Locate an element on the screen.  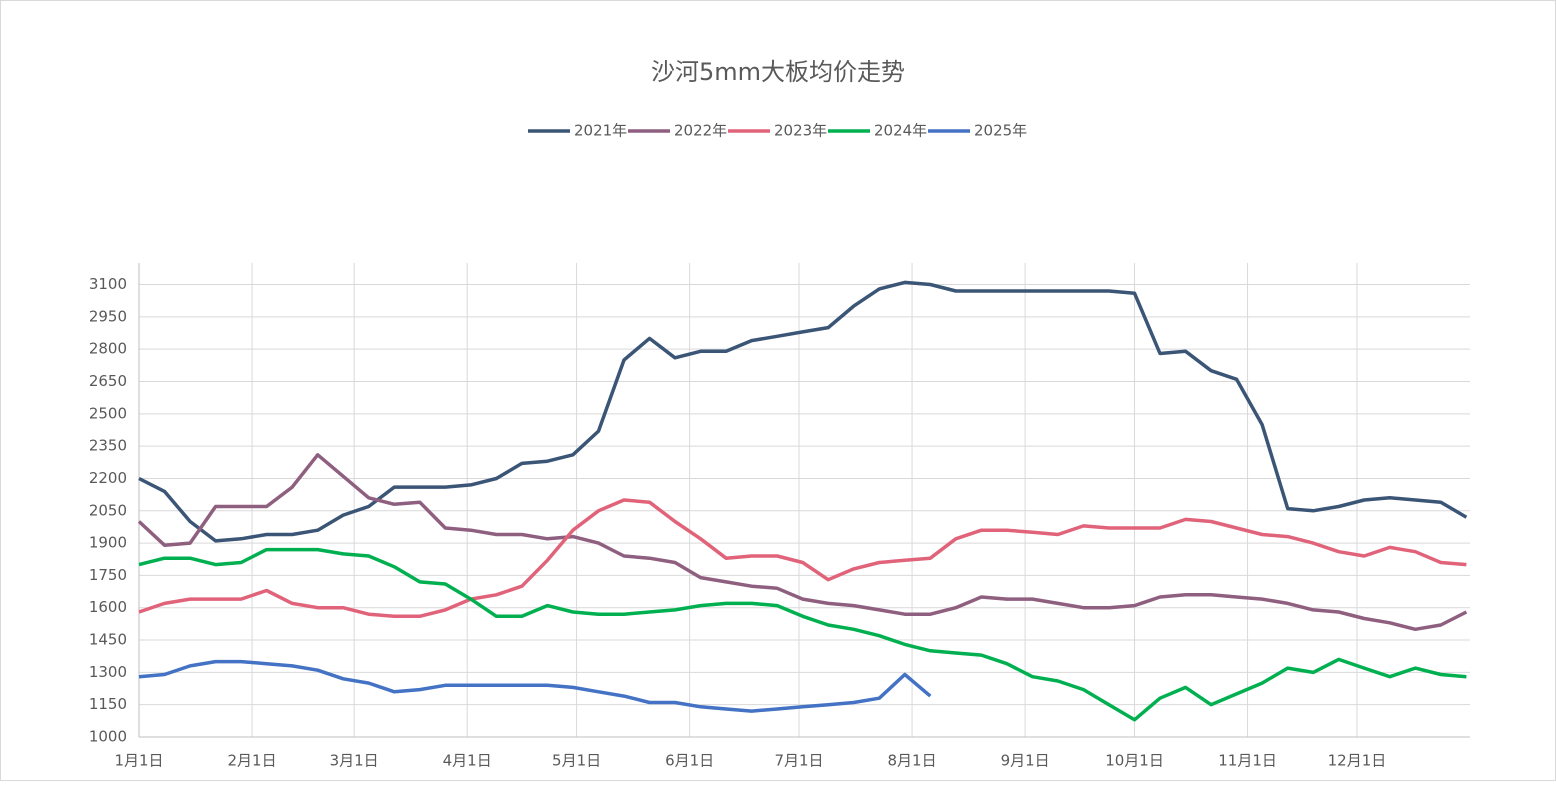
y-tick-label: 1300 is located at coordinates (108, 672).